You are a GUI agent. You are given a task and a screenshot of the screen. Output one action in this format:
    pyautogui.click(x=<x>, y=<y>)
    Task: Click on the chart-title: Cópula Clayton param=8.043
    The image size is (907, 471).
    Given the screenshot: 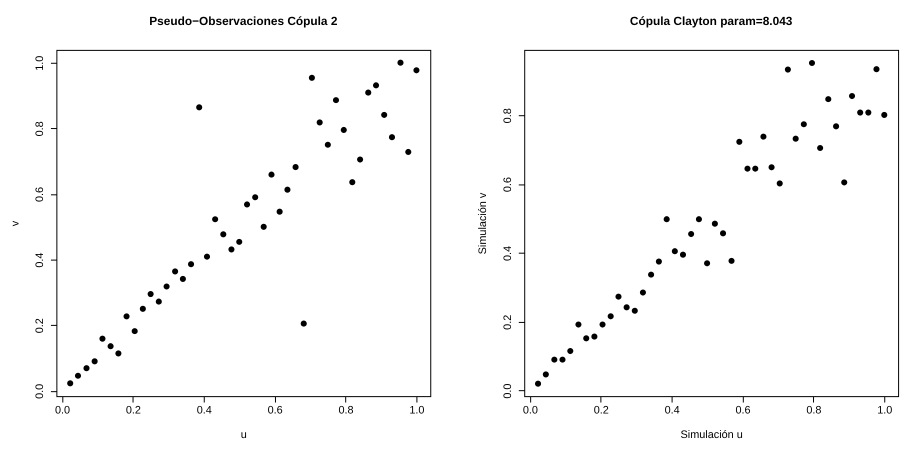 What is the action you would take?
    pyautogui.click(x=711, y=21)
    